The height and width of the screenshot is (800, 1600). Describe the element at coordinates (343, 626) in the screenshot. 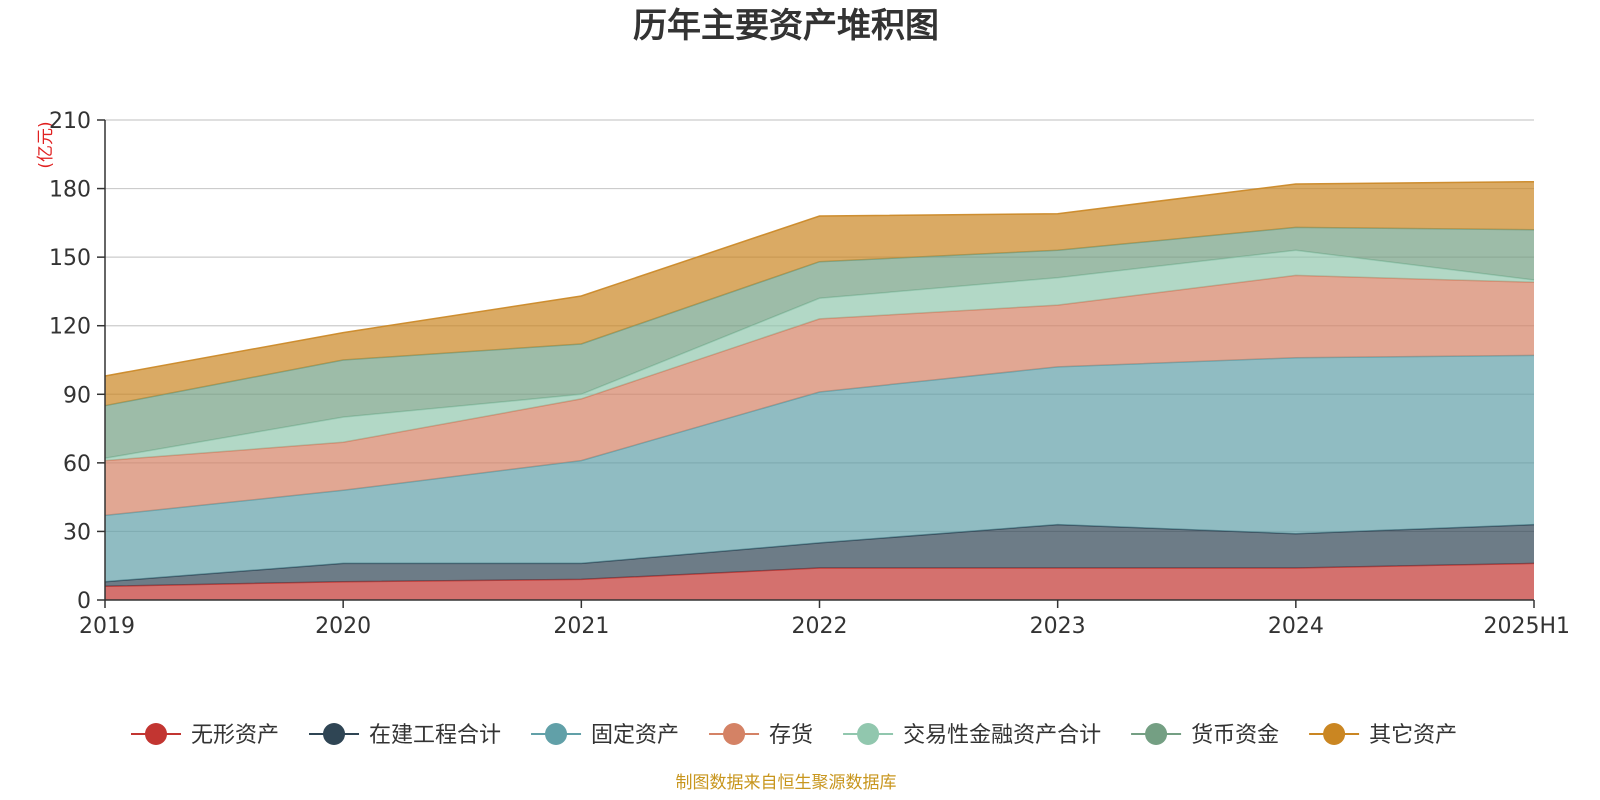

I see `x-tick-label: 2020` at that location.